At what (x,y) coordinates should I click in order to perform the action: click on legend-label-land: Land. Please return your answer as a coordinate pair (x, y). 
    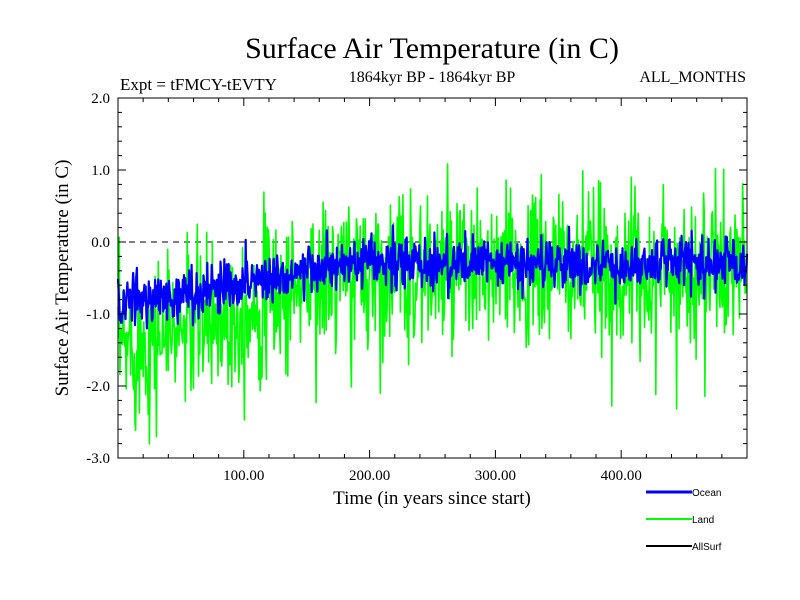
    Looking at the image, I should click on (703, 520).